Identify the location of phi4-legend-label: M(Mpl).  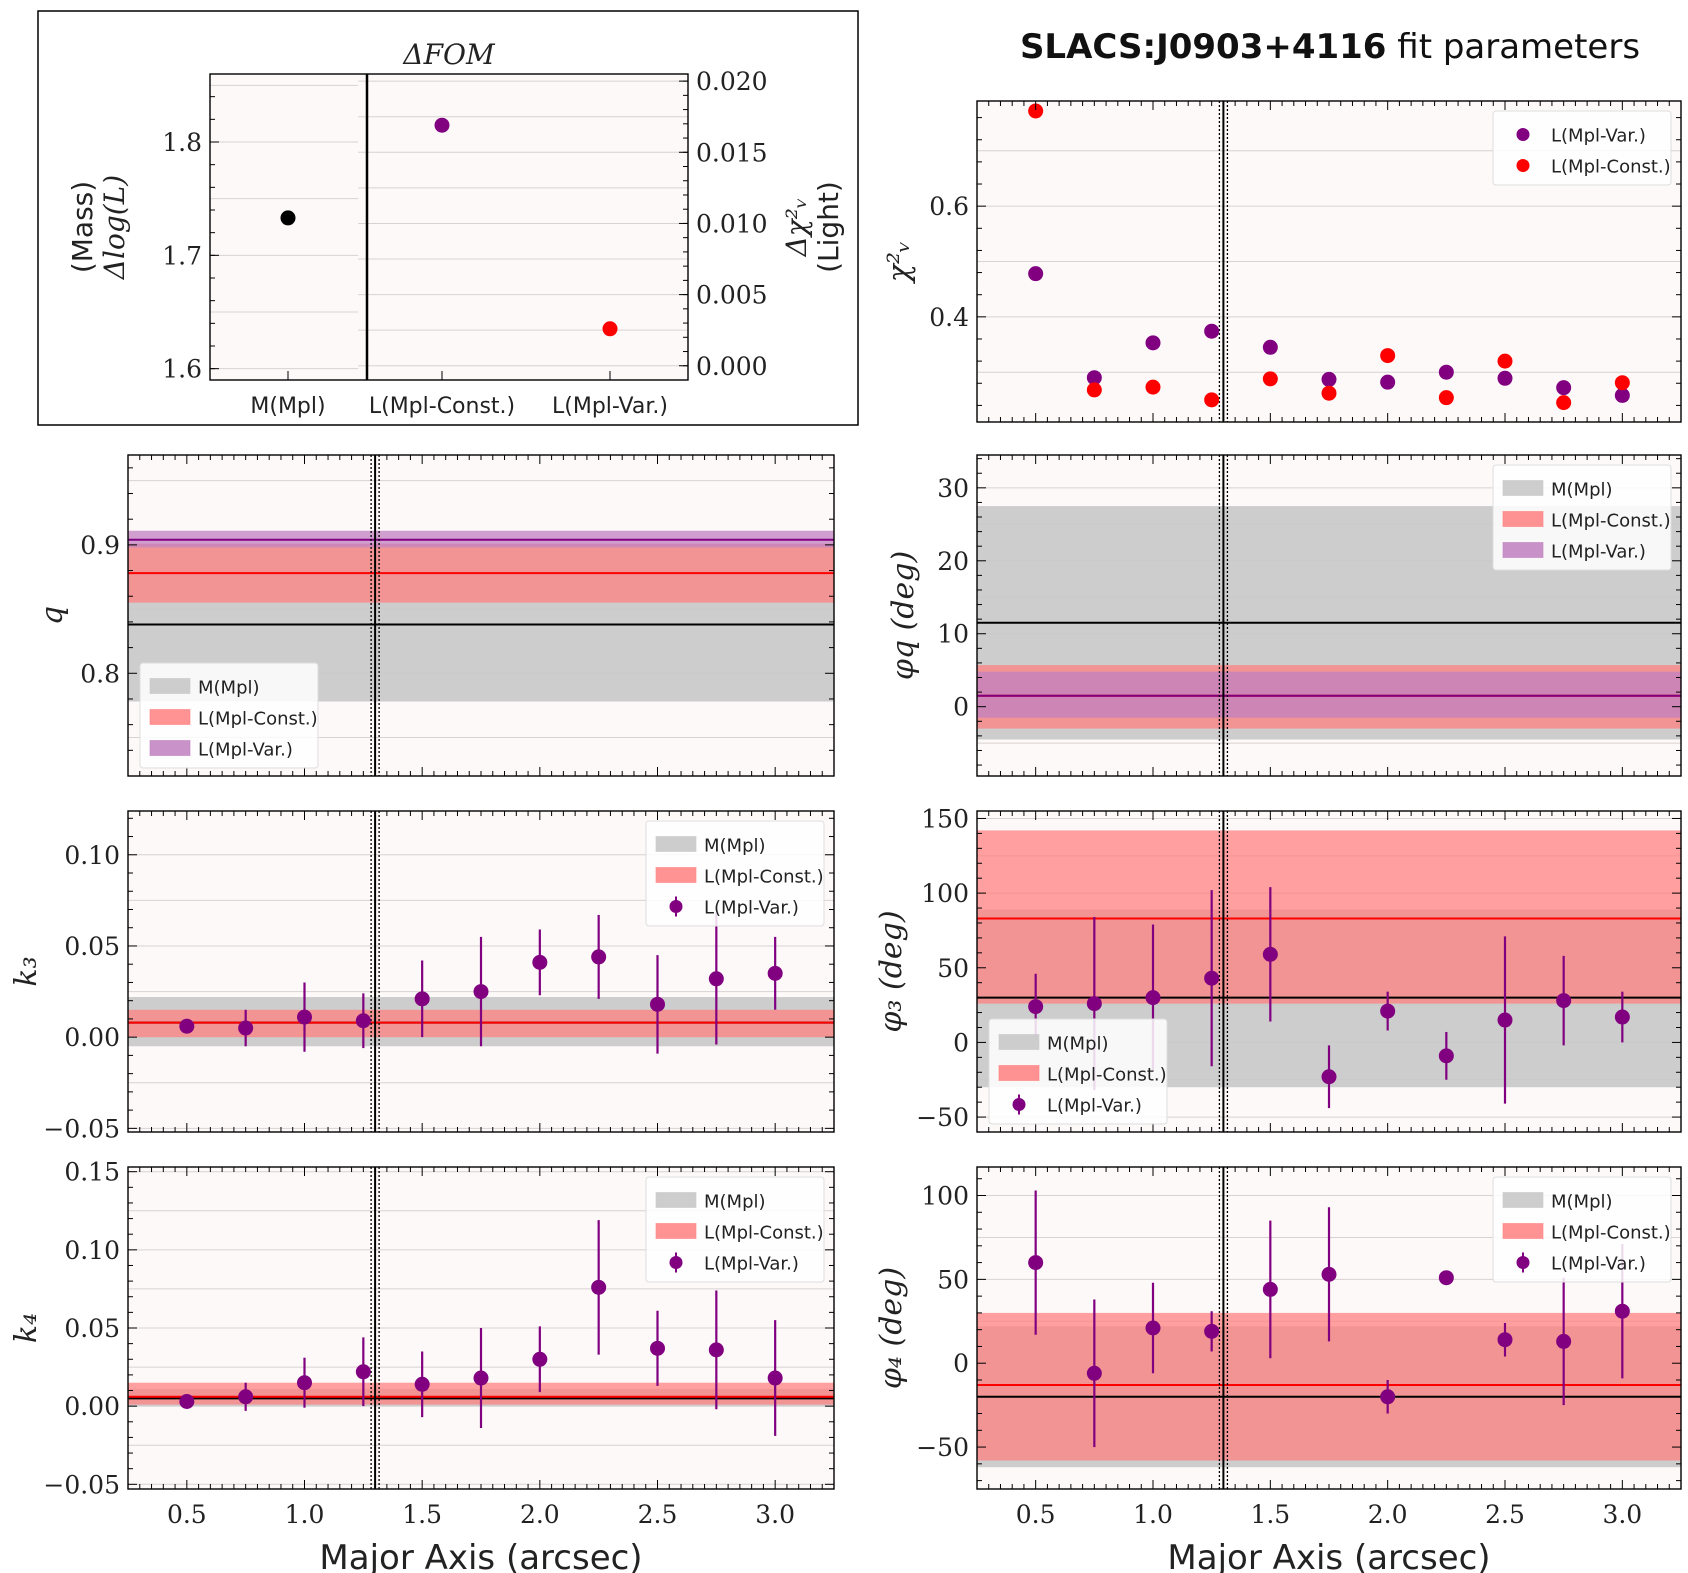
(1582, 1202).